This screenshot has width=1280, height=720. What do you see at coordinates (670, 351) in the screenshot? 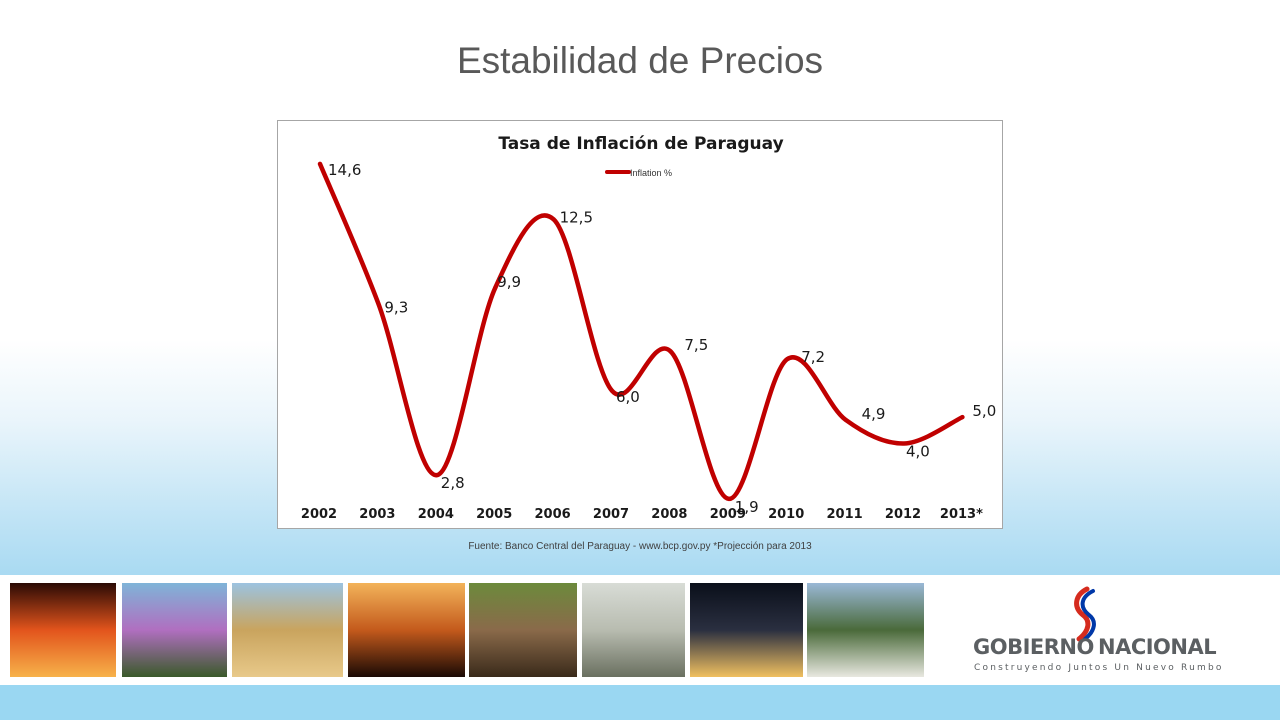
I see `data-point-2008` at bounding box center [670, 351].